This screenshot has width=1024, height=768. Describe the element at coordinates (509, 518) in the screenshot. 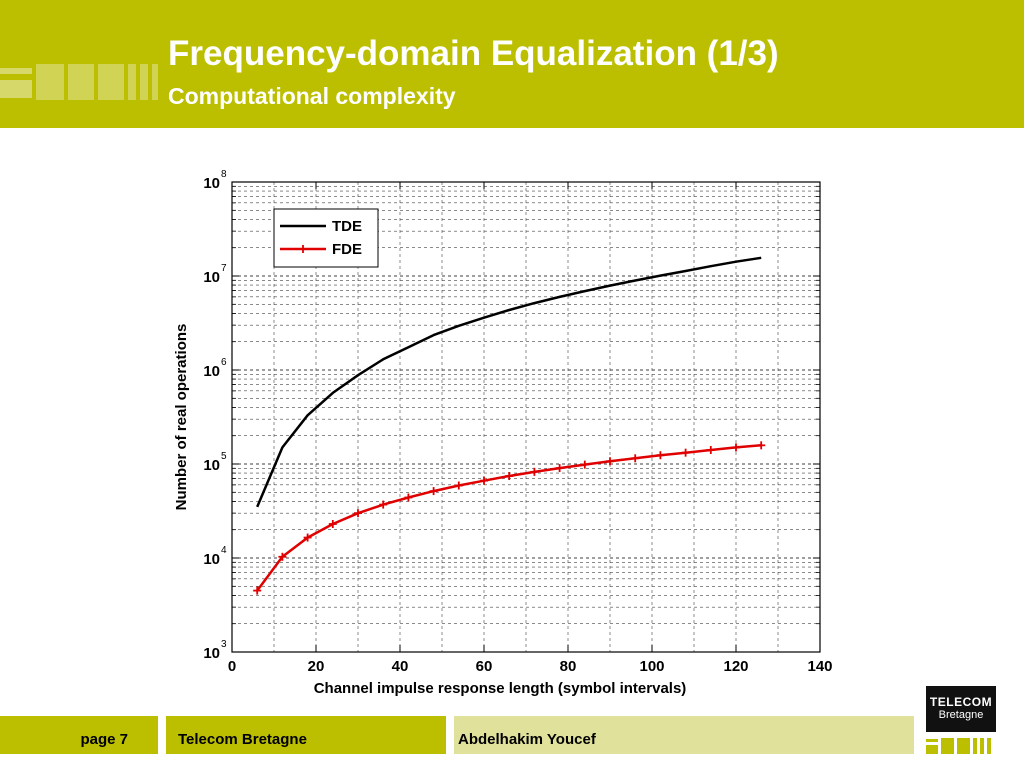

I see `series-line-fde` at that location.